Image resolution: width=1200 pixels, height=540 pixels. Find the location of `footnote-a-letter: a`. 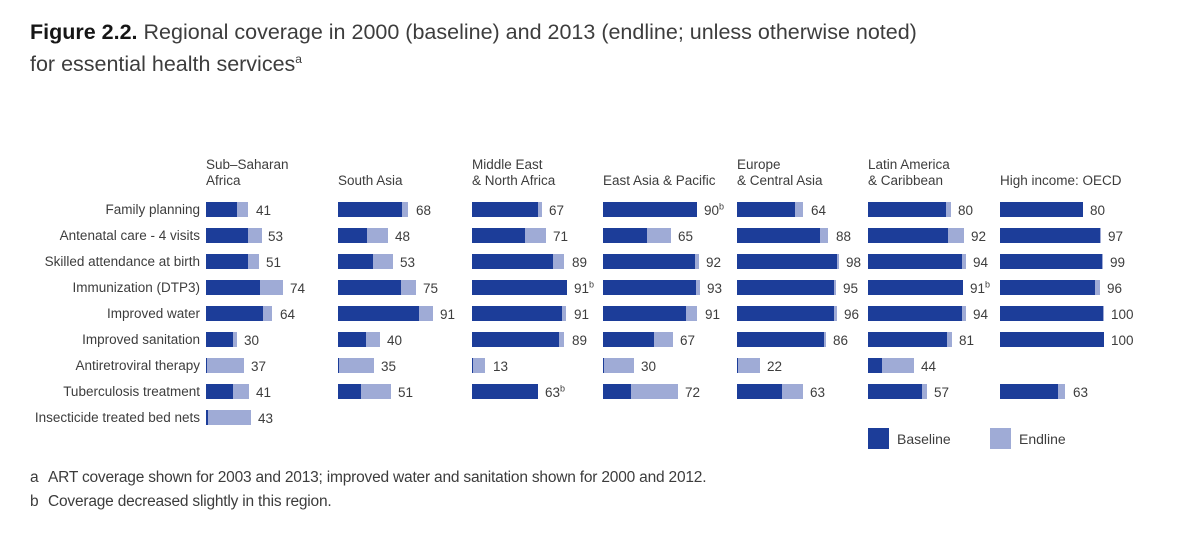

footnote-a-letter: a is located at coordinates (34, 477).